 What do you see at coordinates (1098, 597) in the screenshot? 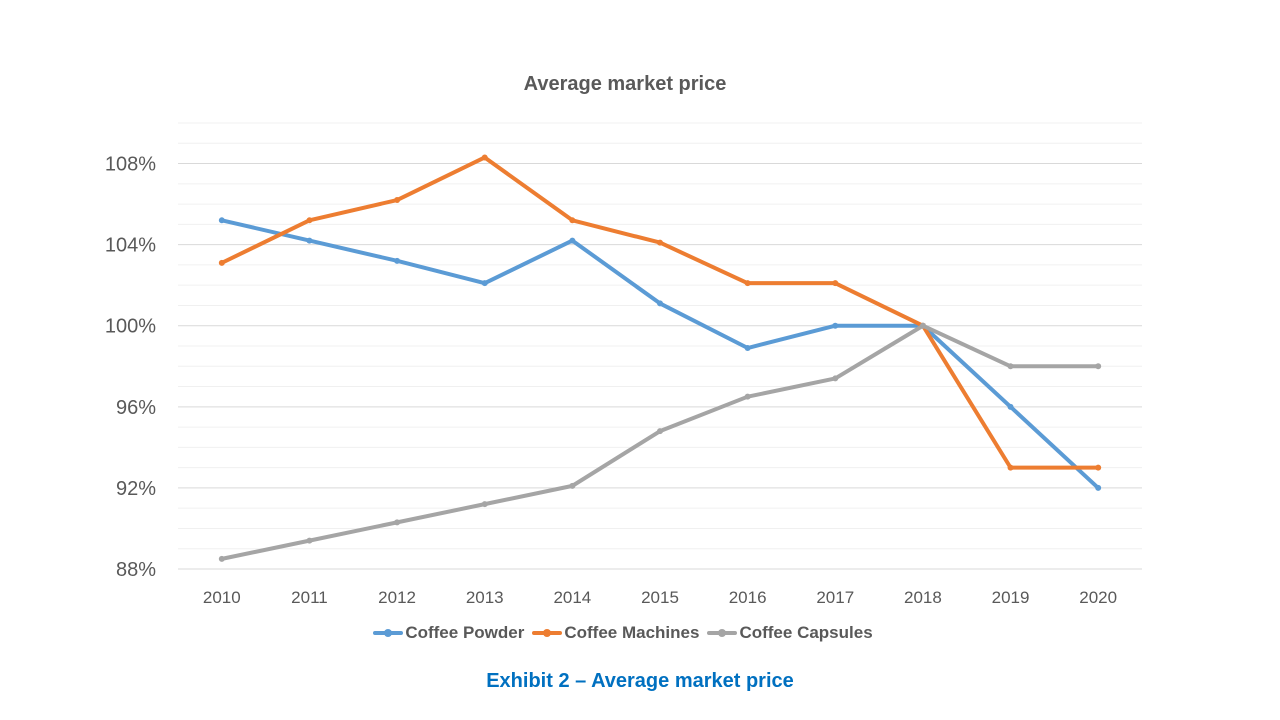
I see `x-tick-label: 2020` at bounding box center [1098, 597].